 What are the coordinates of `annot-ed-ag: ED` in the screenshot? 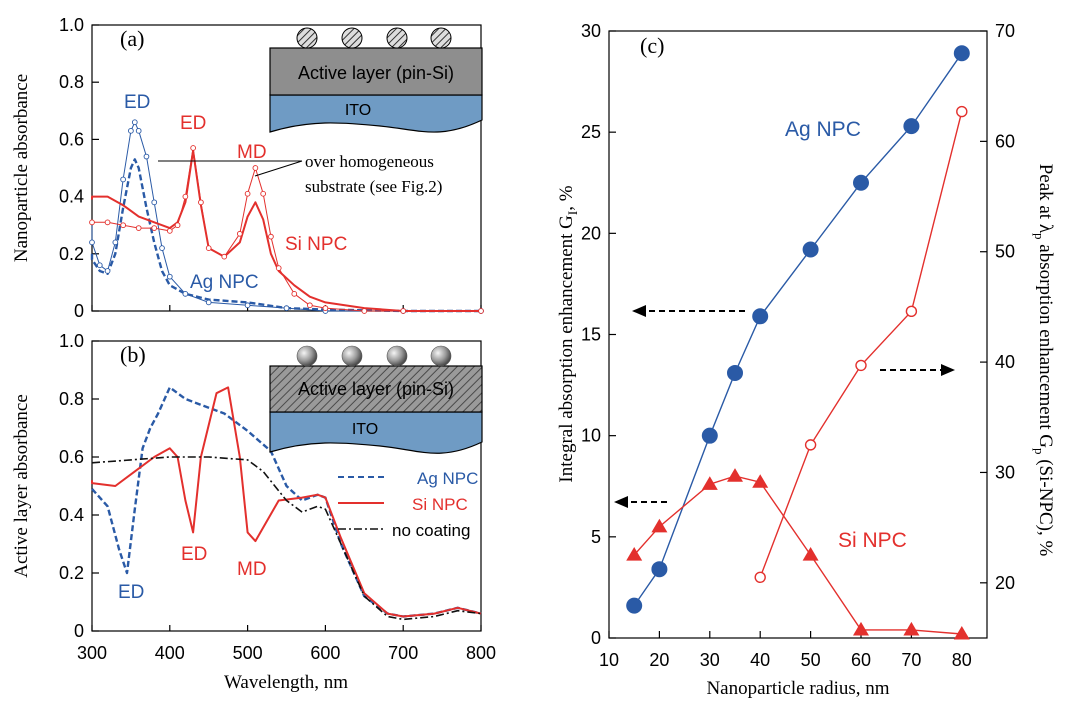 It's located at (137, 102).